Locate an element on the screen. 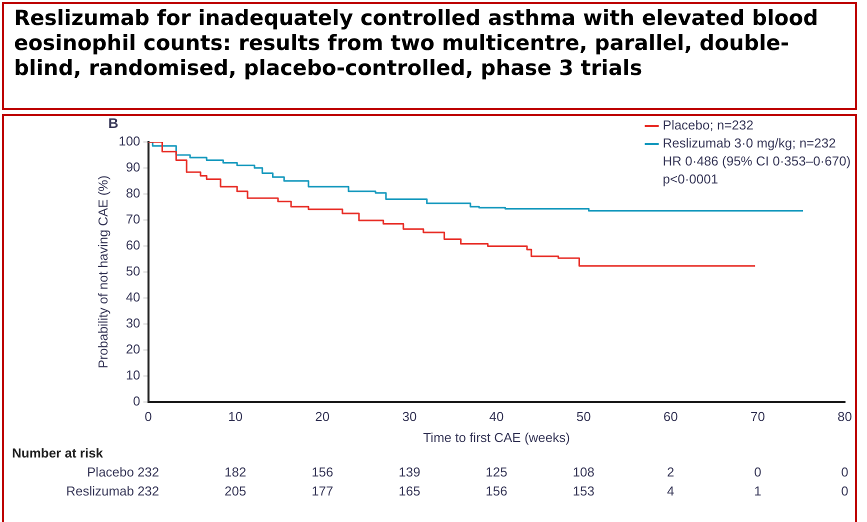 The height and width of the screenshot is (522, 867). x-tick-label: 10 is located at coordinates (235, 416).